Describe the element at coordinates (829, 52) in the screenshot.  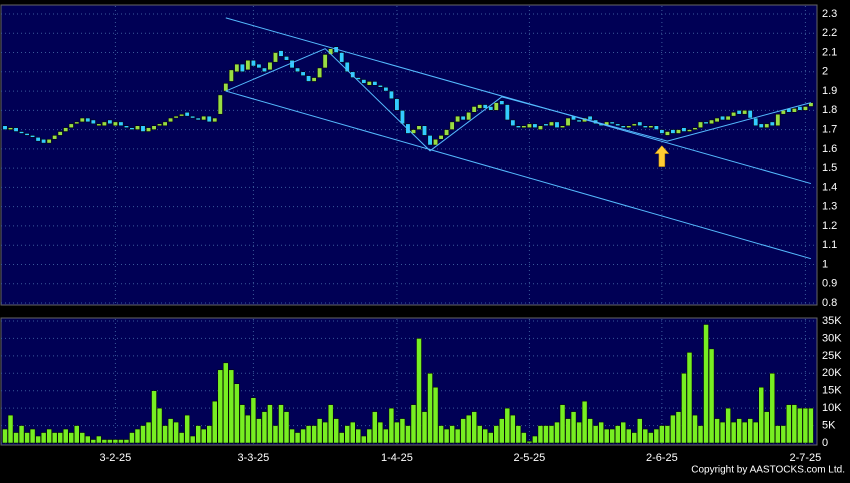
I see `y-tick-label: 2.1` at that location.